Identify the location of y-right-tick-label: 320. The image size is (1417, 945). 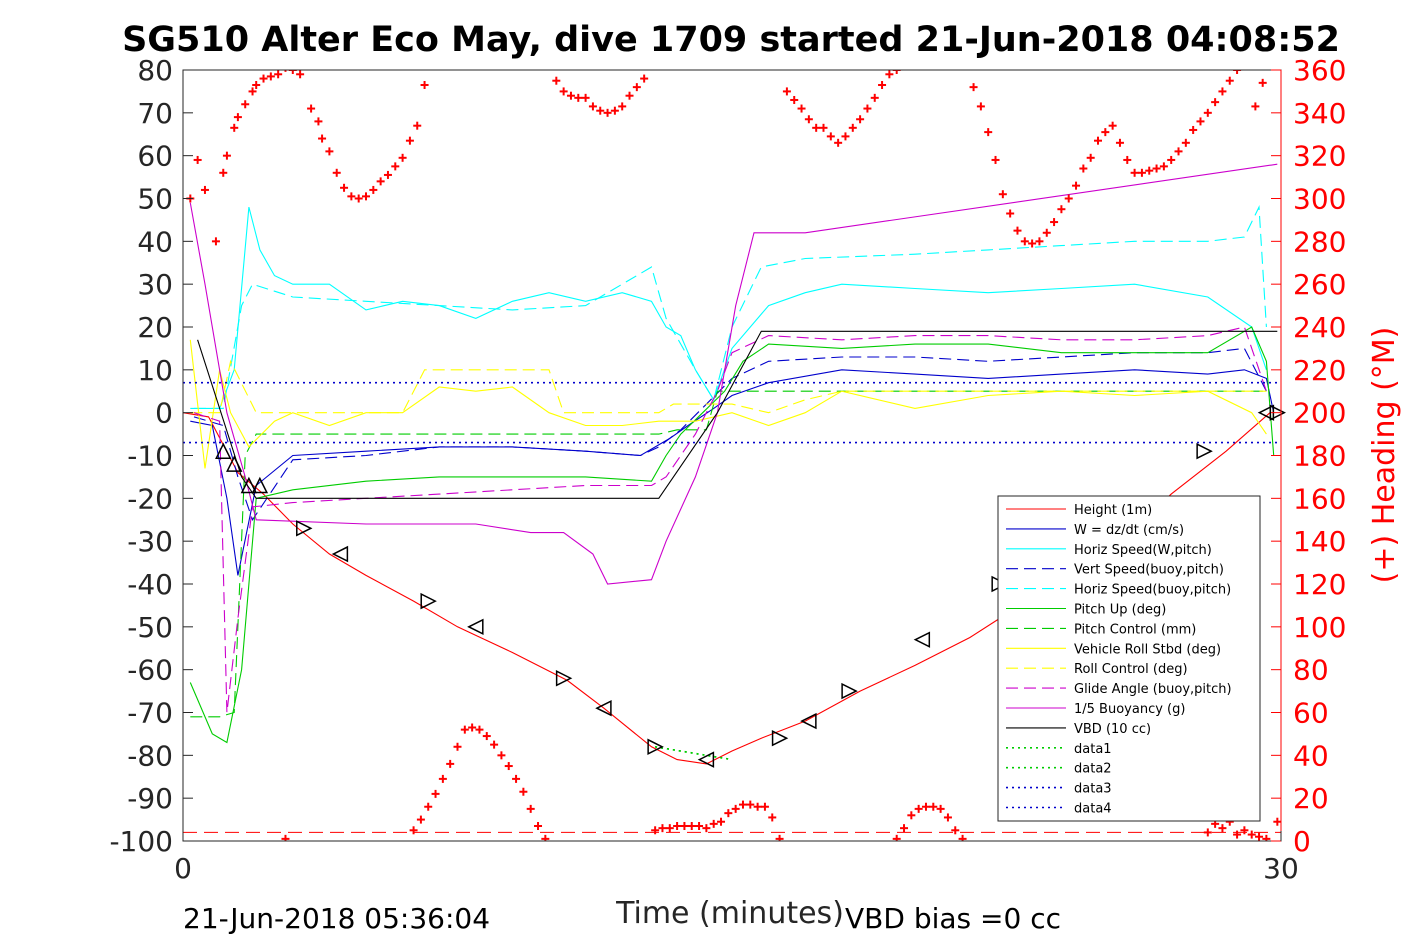
(1319, 156).